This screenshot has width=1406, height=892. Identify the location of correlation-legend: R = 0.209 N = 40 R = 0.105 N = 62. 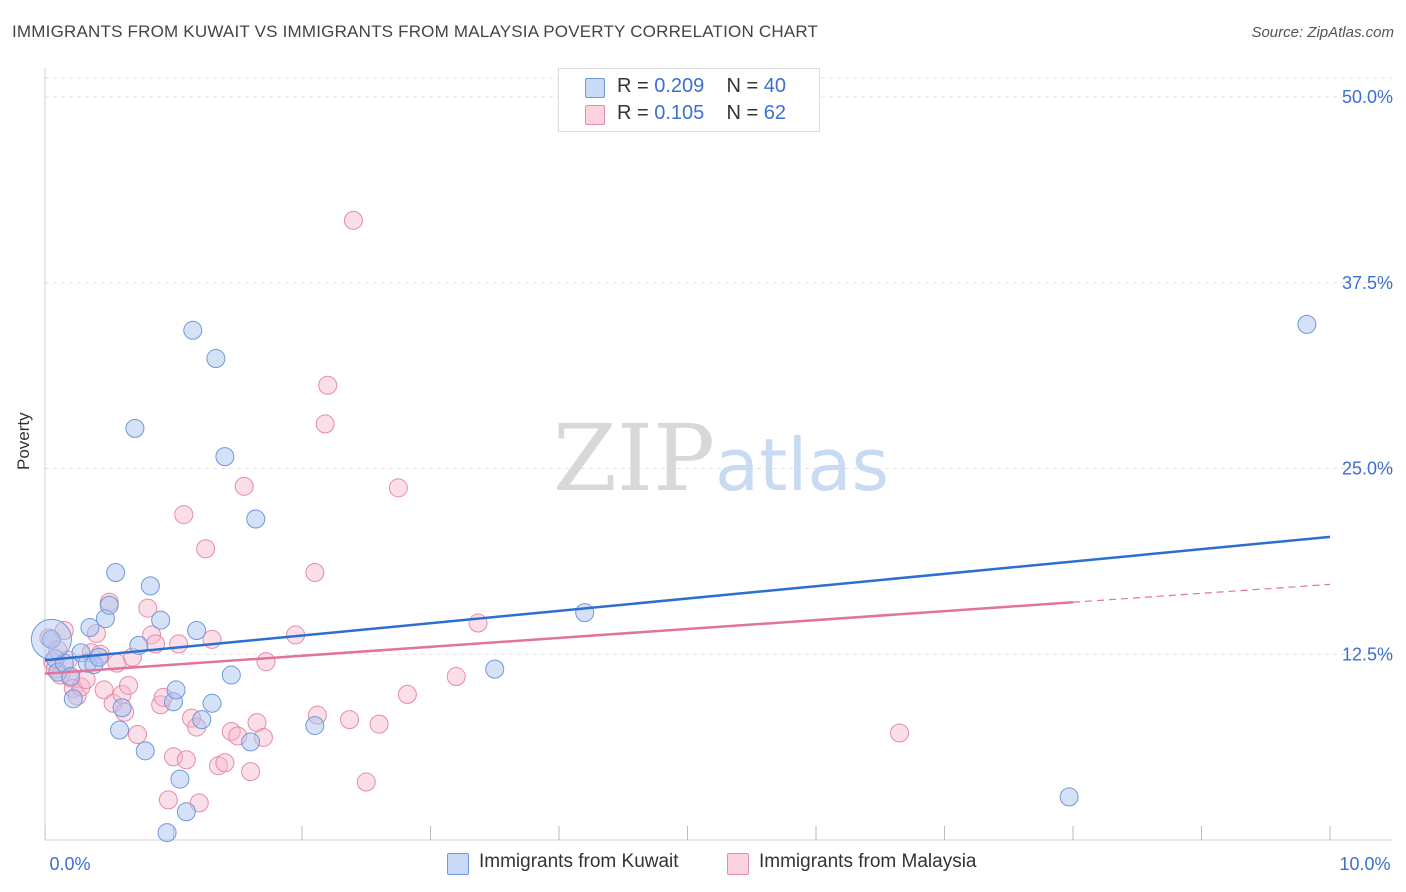
(689, 100).